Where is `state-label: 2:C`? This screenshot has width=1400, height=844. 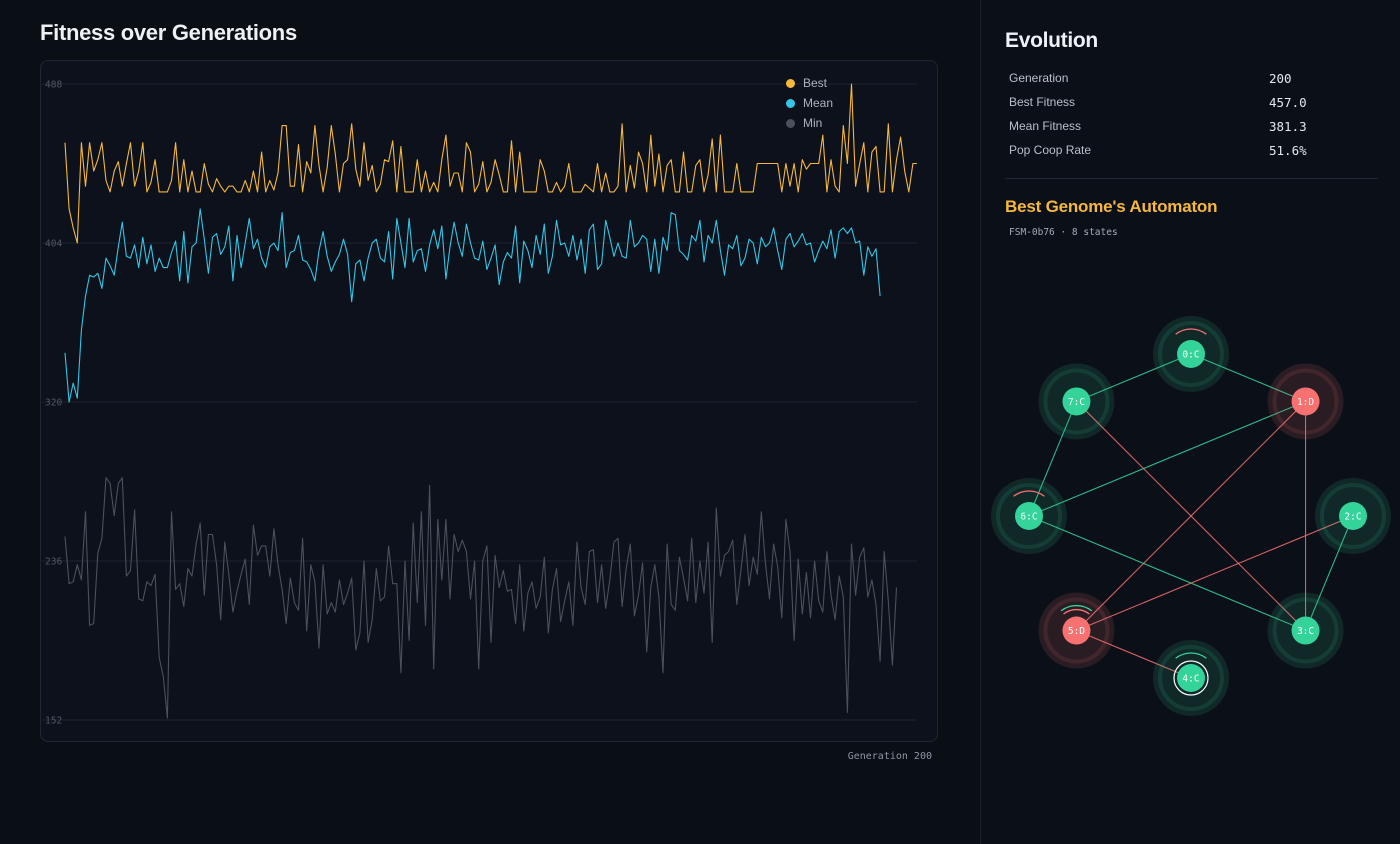 state-label: 2:C is located at coordinates (1352, 517).